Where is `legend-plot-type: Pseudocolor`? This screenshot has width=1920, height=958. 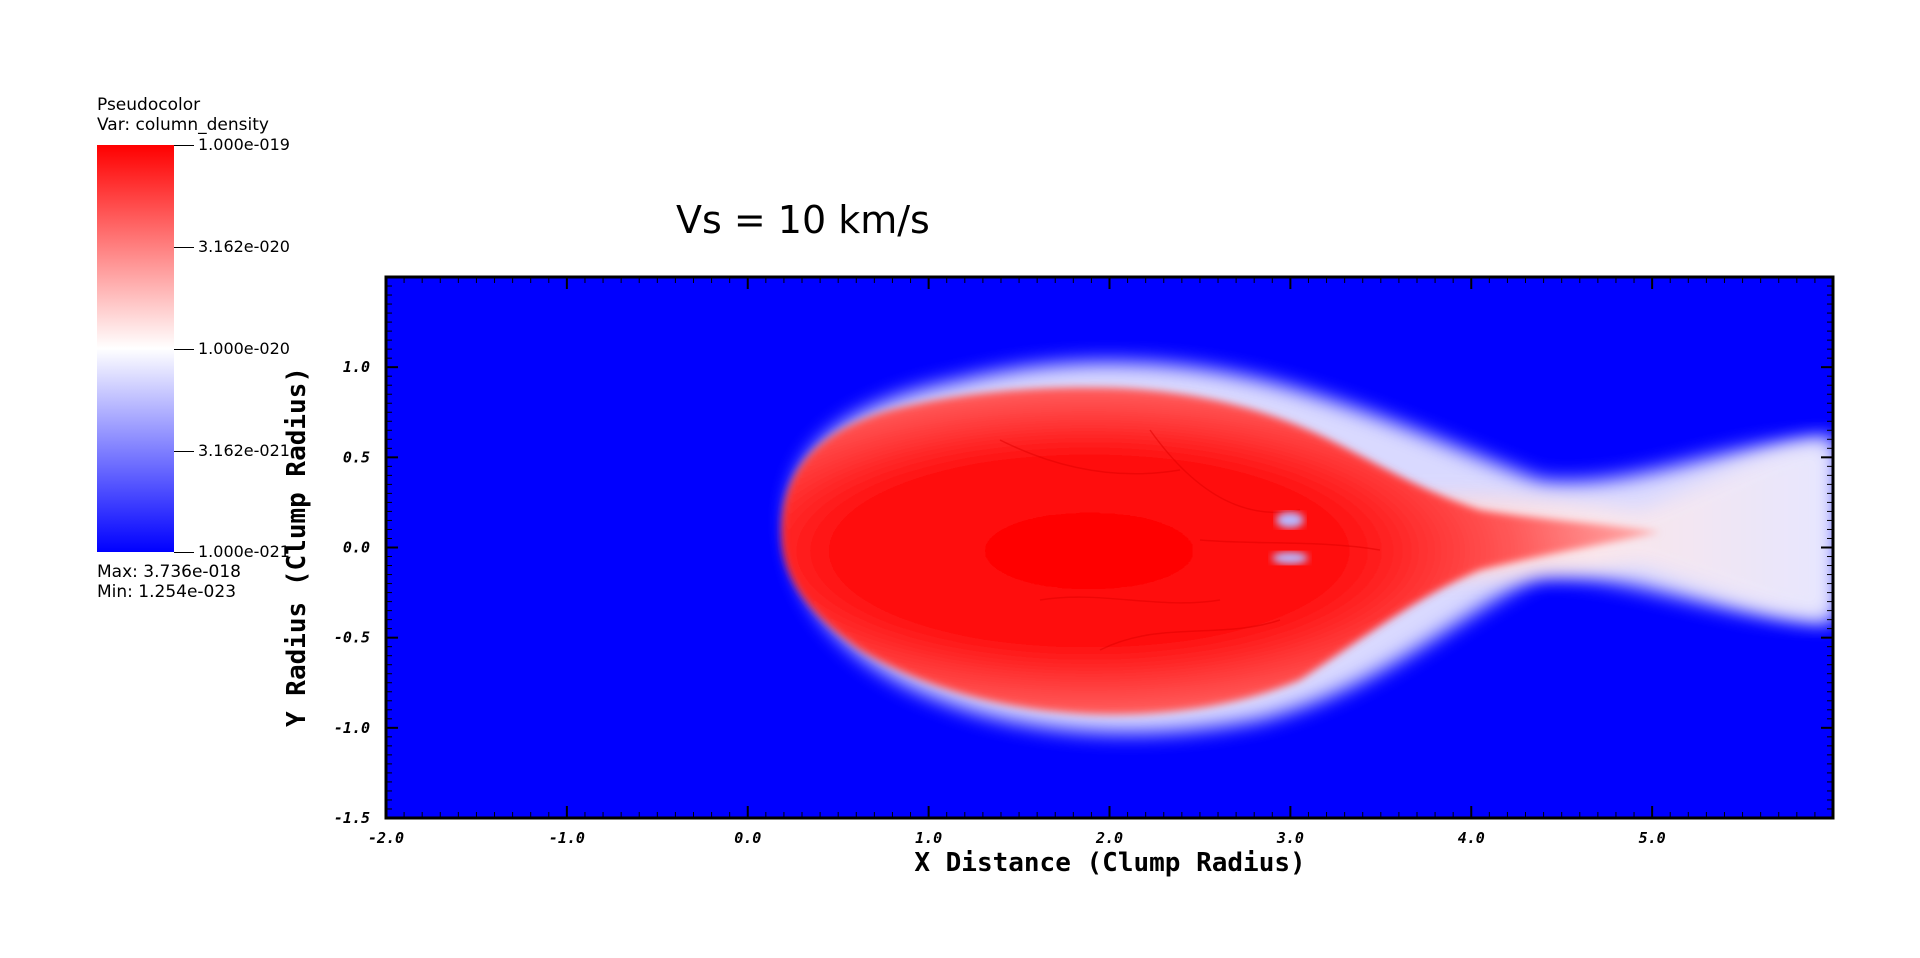 legend-plot-type: Pseudocolor is located at coordinates (149, 105).